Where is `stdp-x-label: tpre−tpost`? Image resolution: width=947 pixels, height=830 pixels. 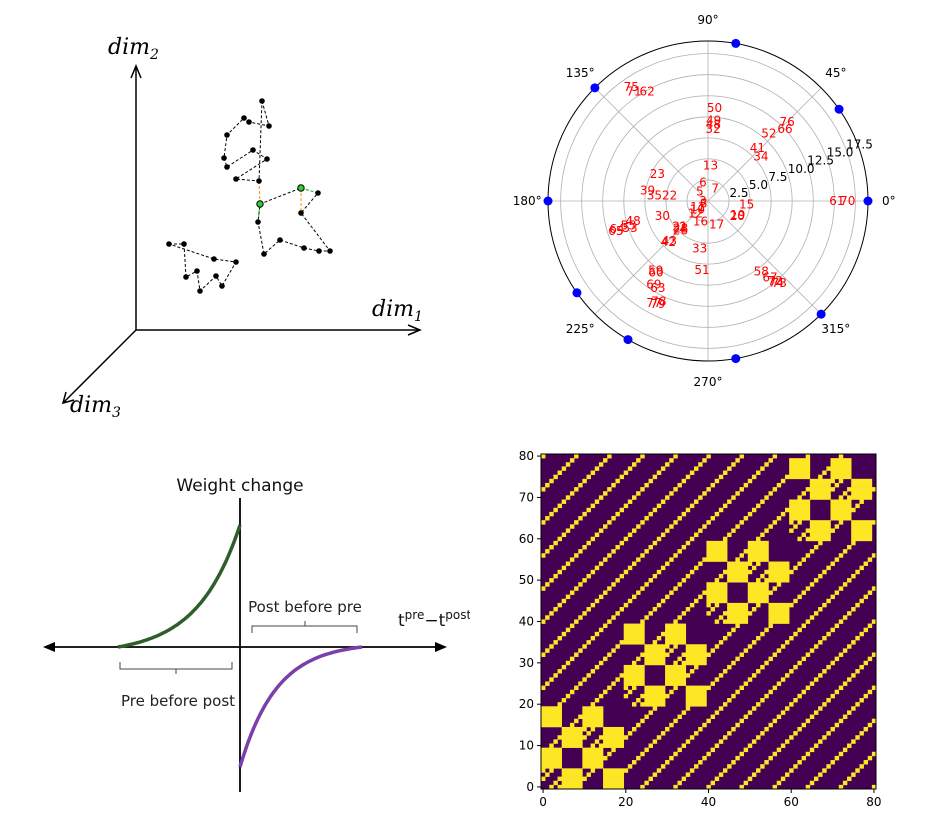 stdp-x-label: tpre−tpost is located at coordinates (434, 619).